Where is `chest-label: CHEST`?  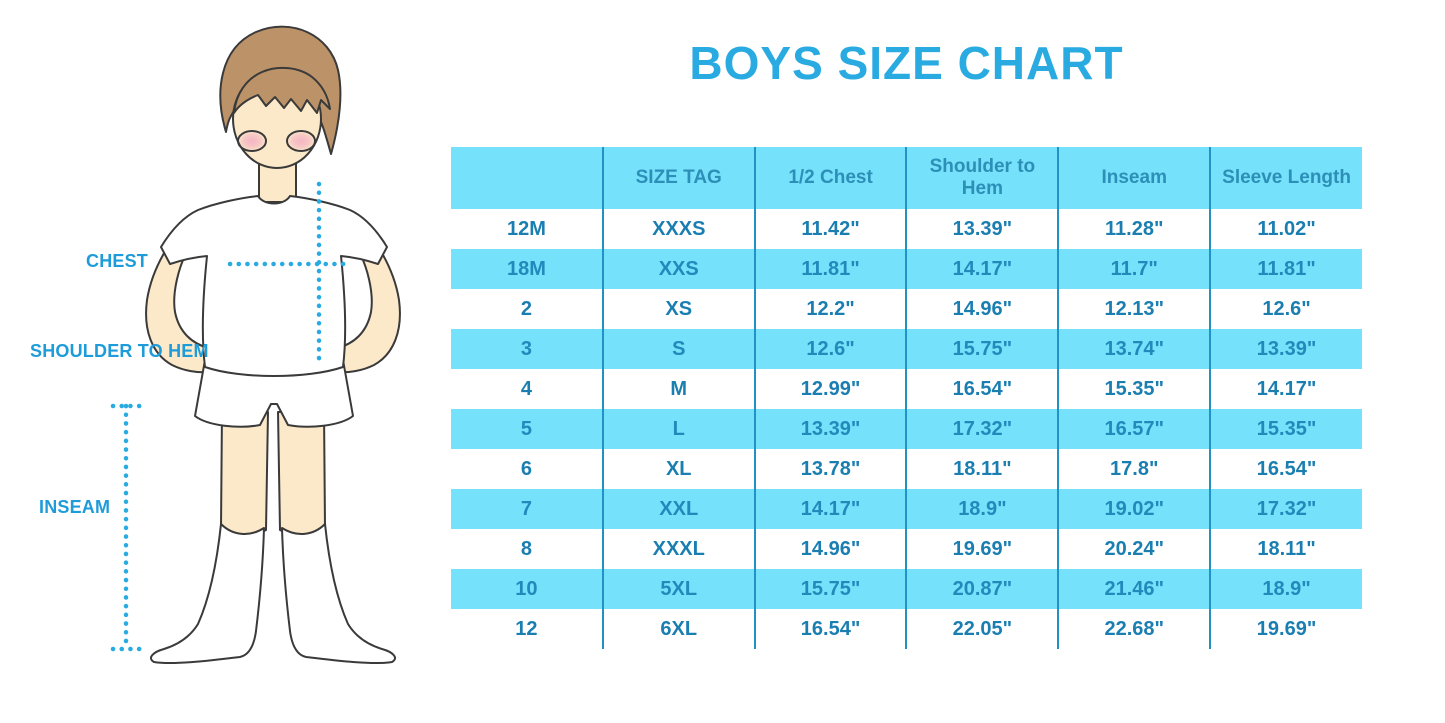 chest-label: CHEST is located at coordinates (117, 261).